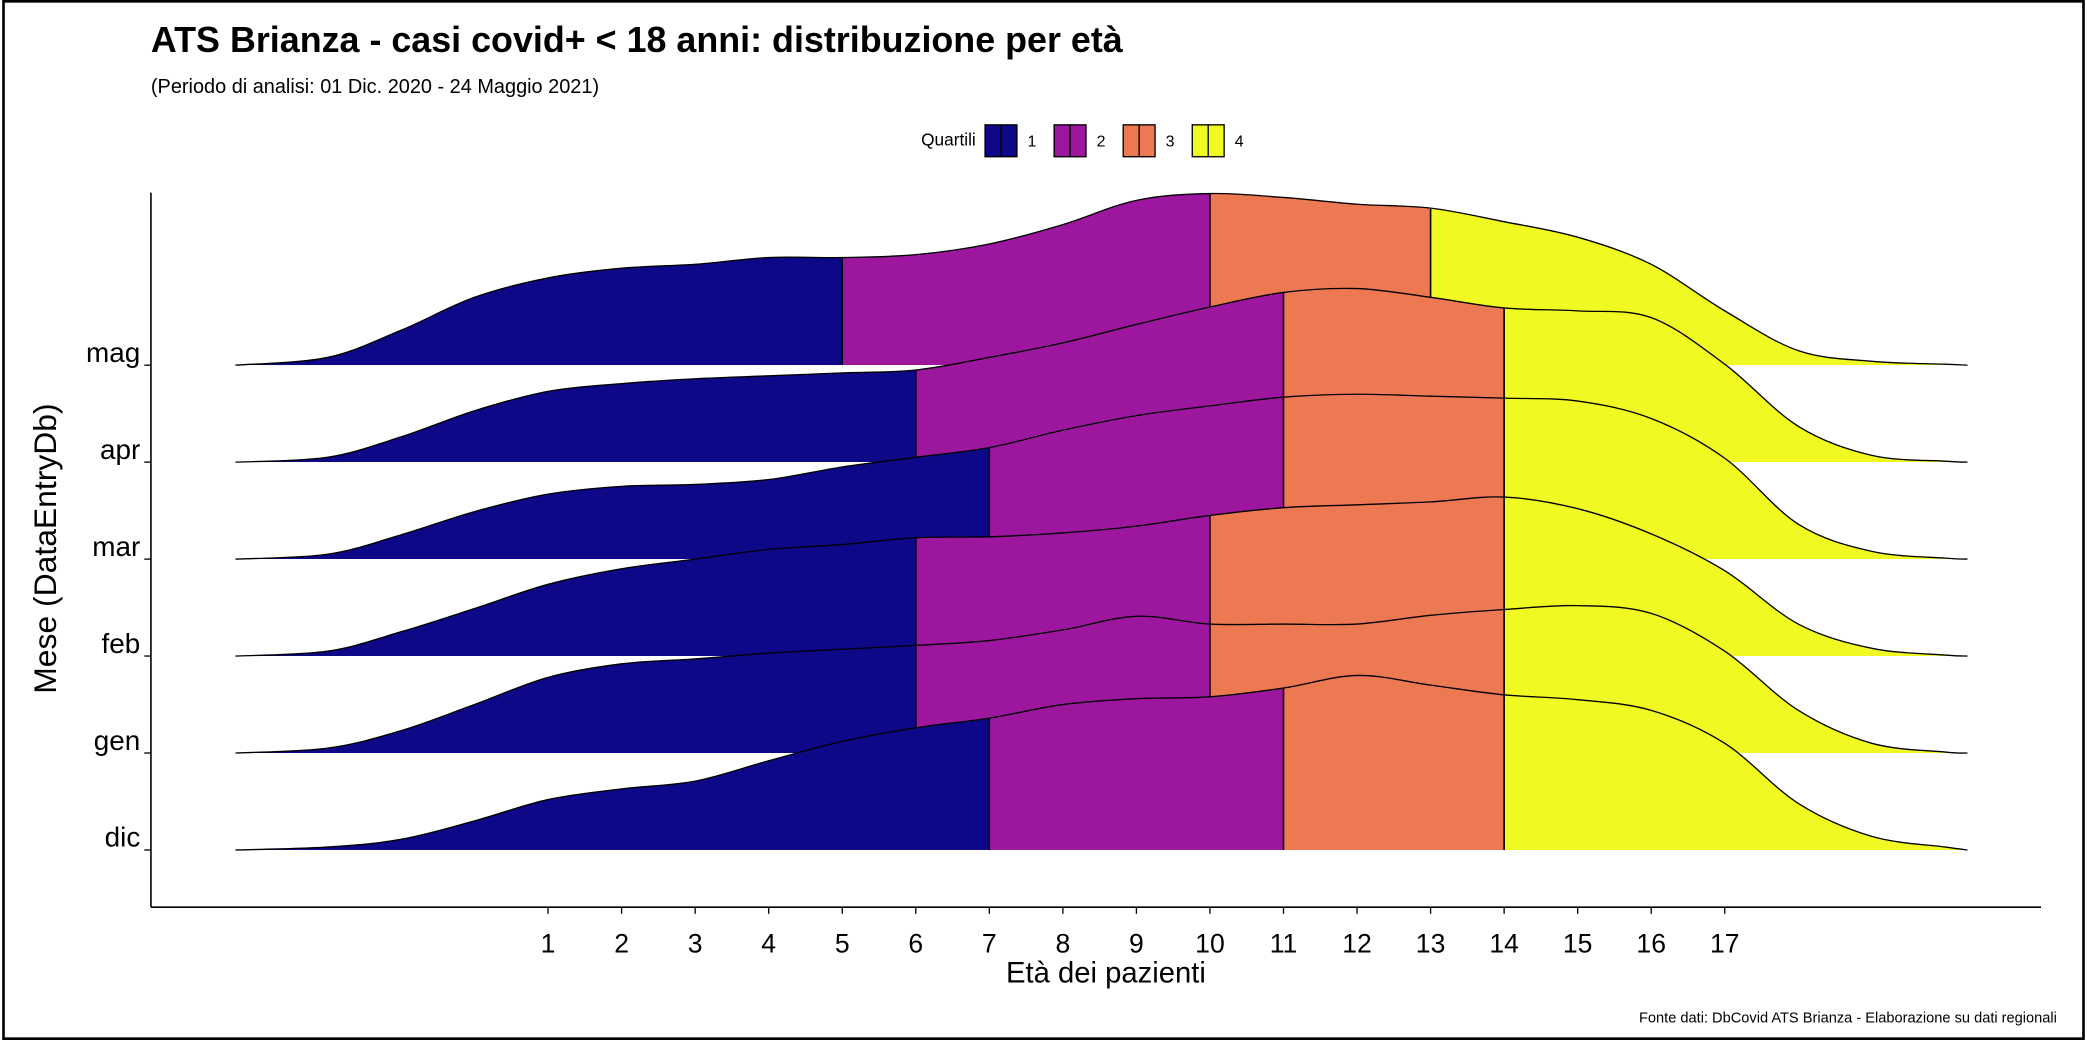  What do you see at coordinates (1210, 944) in the screenshot?
I see `x-tick-label: 10` at bounding box center [1210, 944].